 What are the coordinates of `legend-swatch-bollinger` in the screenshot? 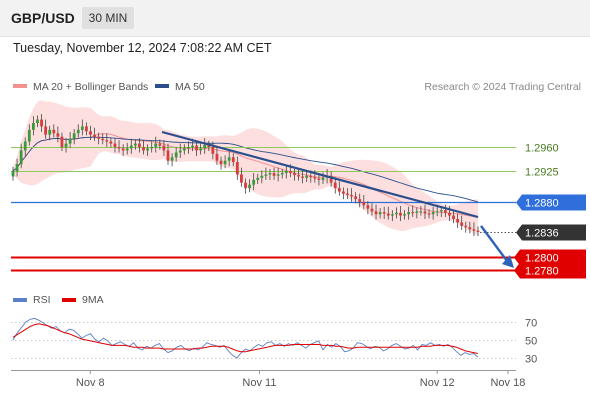 It's located at (20, 86).